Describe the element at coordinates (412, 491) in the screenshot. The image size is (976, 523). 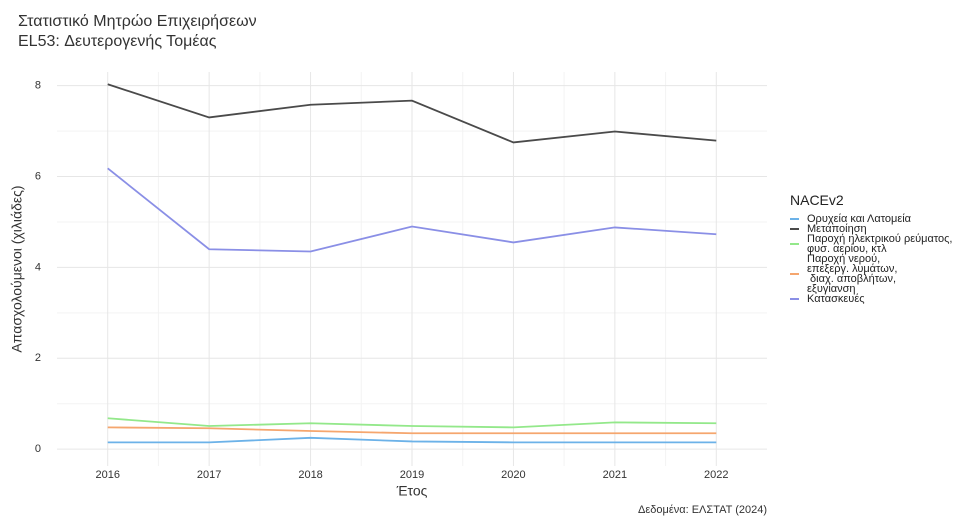
I see `x-axis-label: Έτος` at that location.